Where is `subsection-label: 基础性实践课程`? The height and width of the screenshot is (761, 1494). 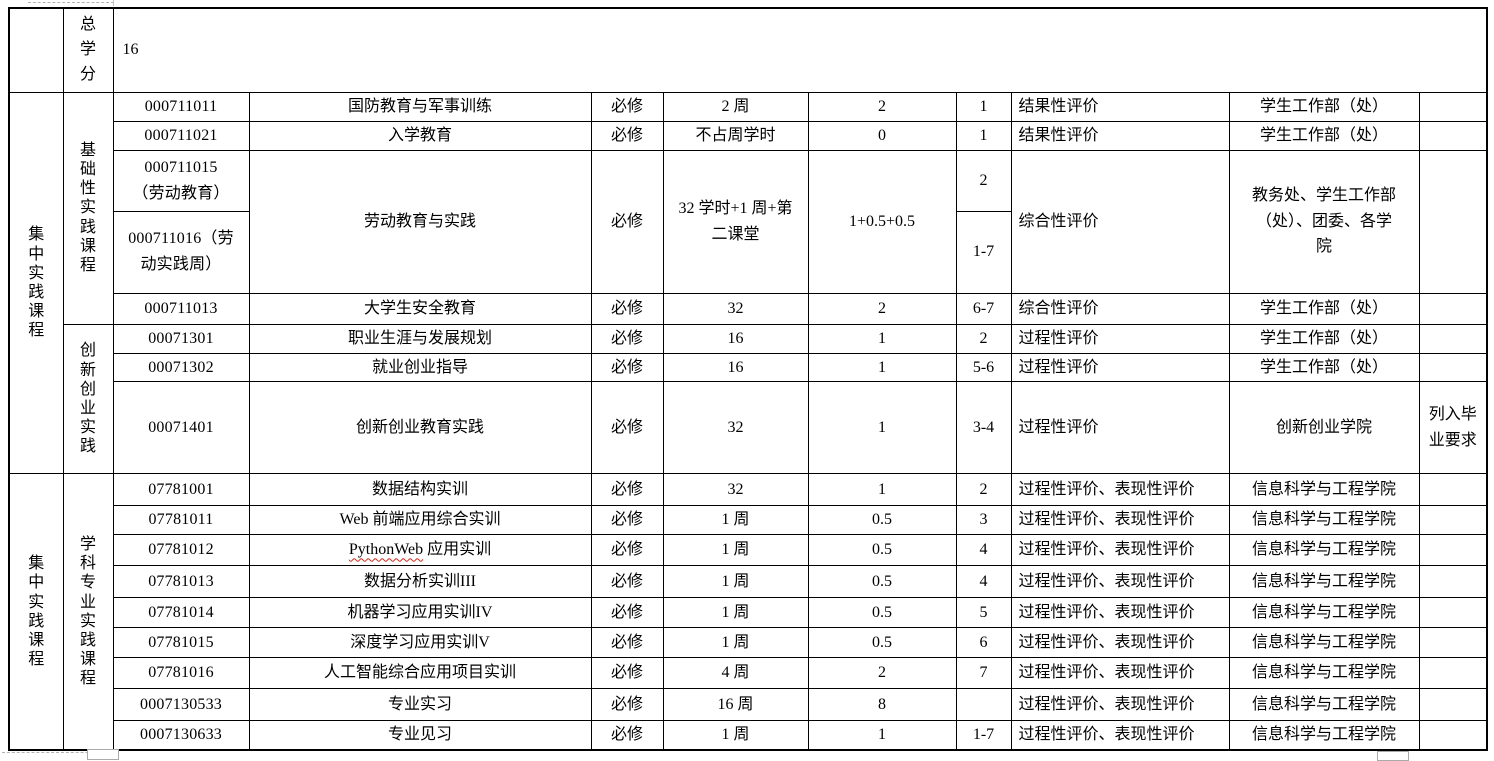 subsection-label: 基础性实践课程 is located at coordinates (88, 207).